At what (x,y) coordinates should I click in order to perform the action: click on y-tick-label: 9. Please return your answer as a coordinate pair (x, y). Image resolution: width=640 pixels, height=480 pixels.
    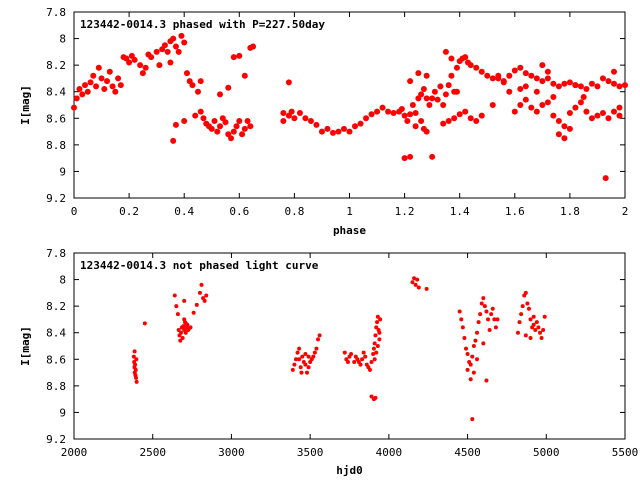
    Looking at the image, I should click on (62, 412).